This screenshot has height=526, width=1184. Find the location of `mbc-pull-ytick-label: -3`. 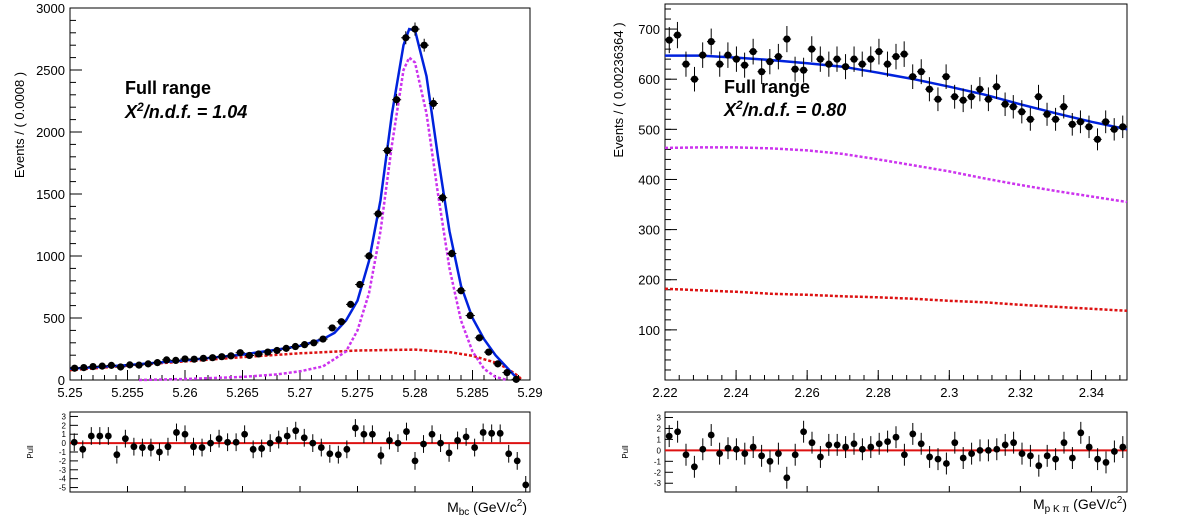

mbc-pull-ytick-label: -3 is located at coordinates (63, 470).